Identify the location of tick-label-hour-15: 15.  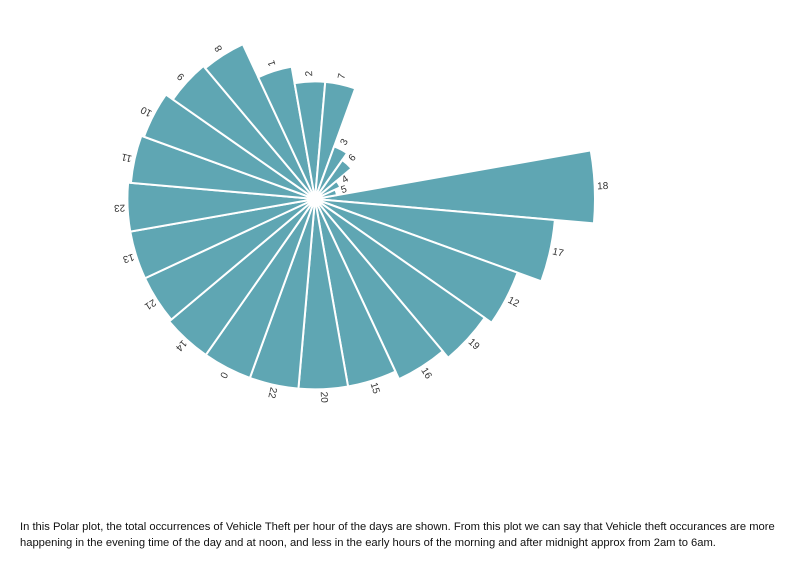
(375, 388).